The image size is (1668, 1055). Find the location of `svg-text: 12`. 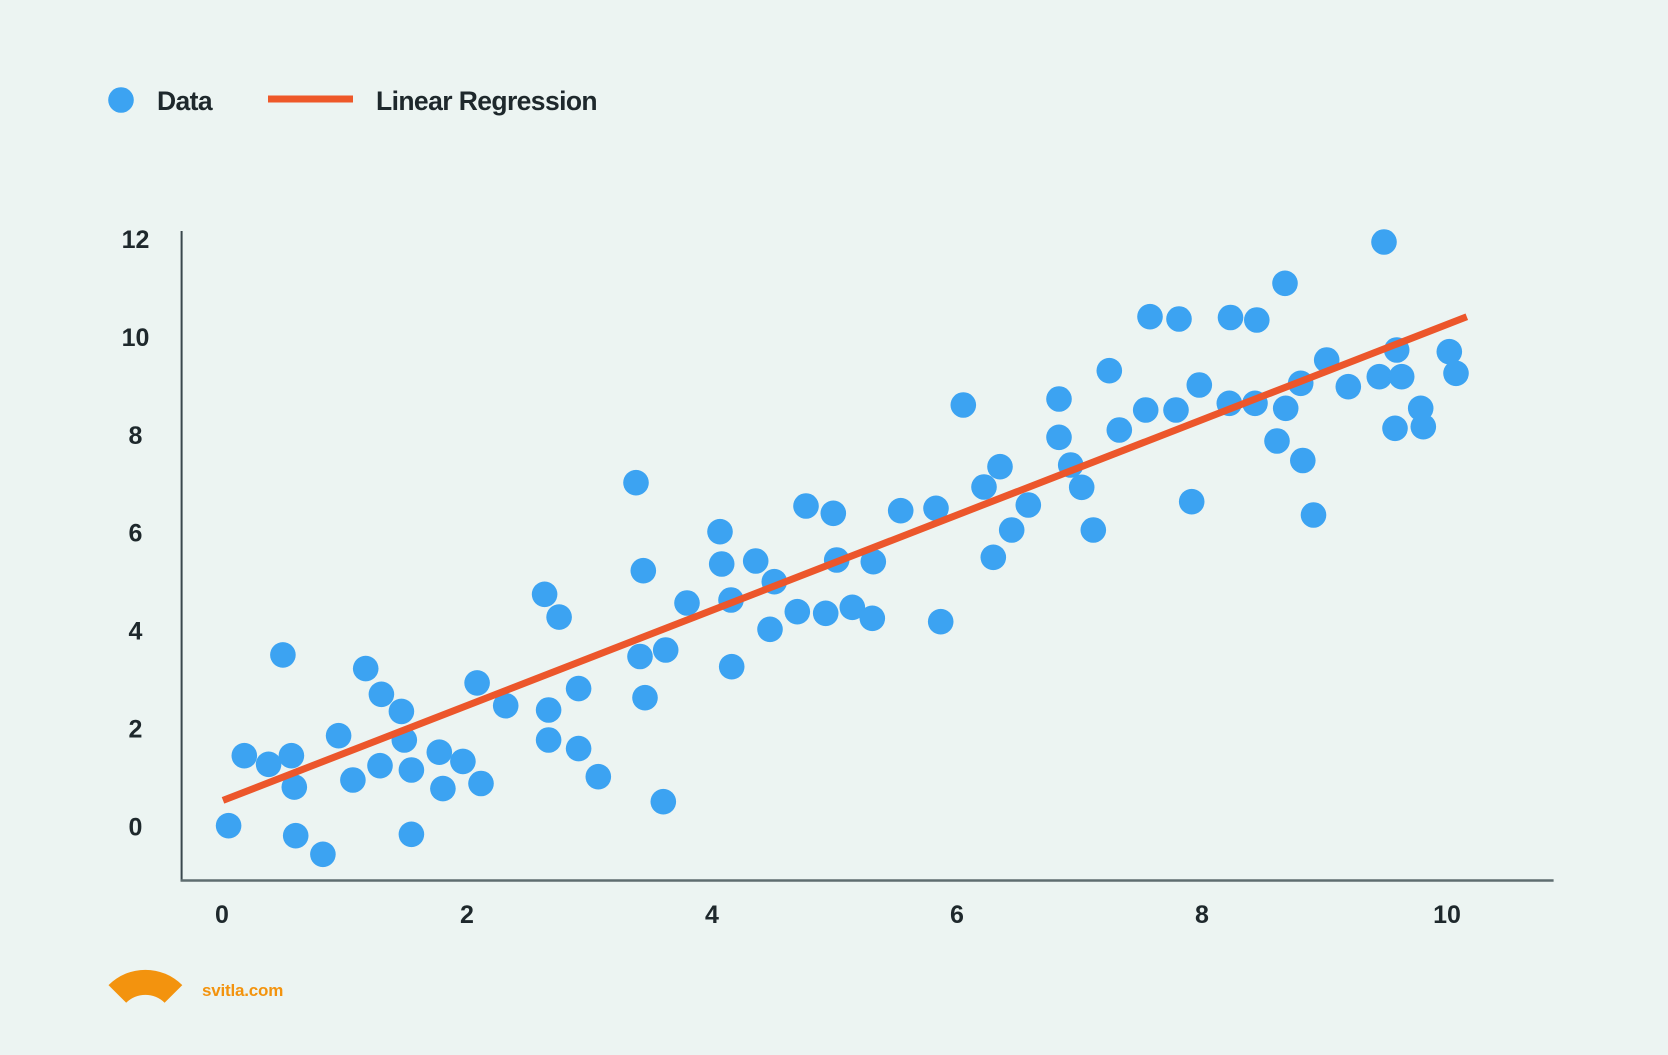

svg-text: 12 is located at coordinates (136, 240).